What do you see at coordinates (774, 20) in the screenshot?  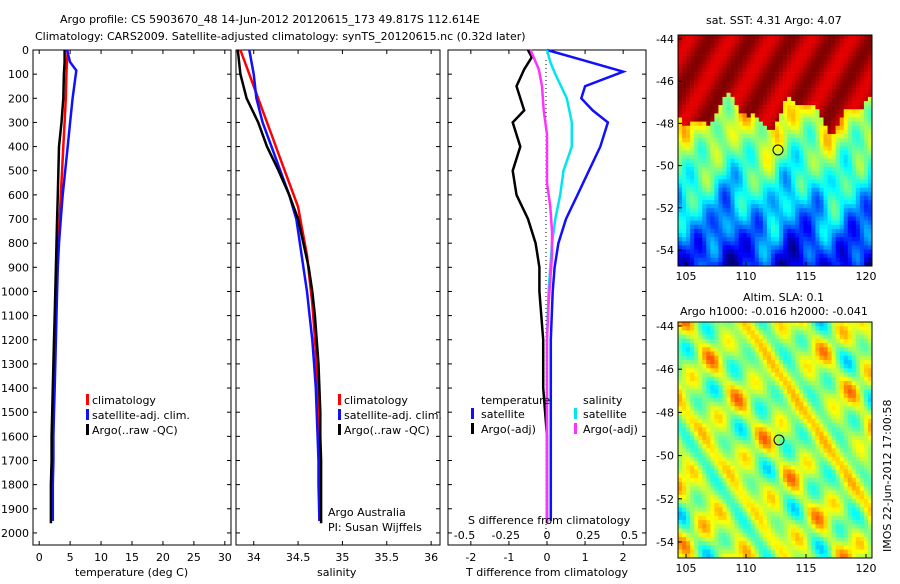 I see `sst-map-title: sat. SST: 4.31 Argo: 4.07` at bounding box center [774, 20].